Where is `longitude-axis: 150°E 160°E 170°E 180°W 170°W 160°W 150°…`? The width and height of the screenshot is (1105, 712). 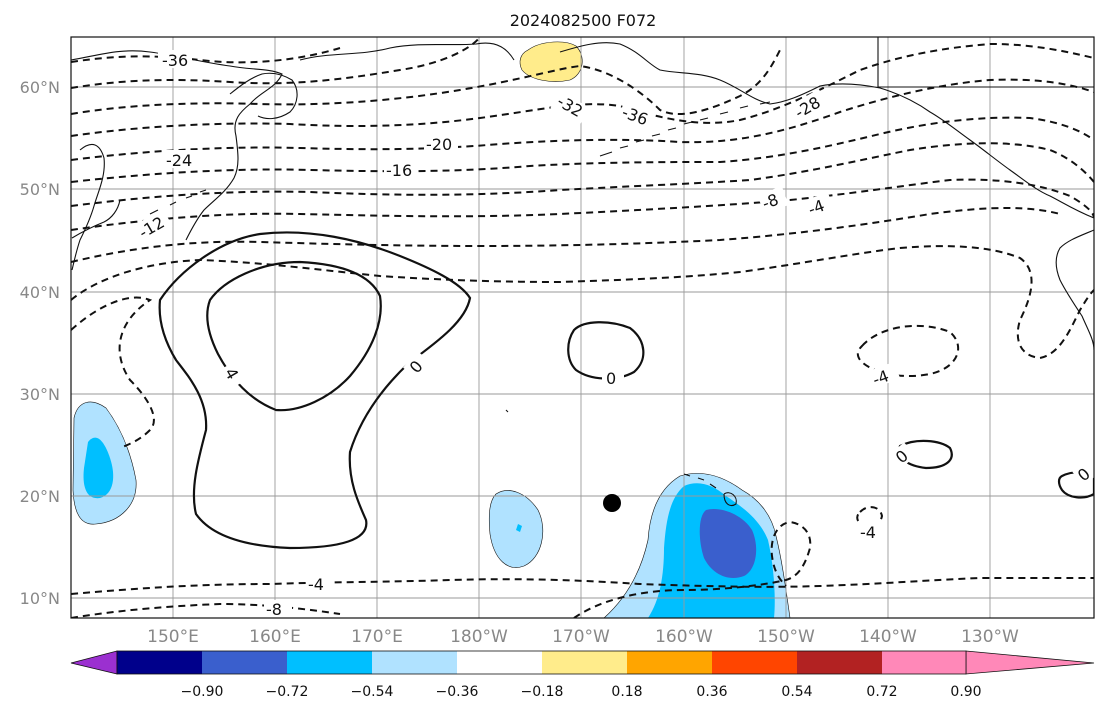 longitude-axis: 150°E 160°E 170°E 180°W 170°W 160°W 150°… is located at coordinates (583, 637).